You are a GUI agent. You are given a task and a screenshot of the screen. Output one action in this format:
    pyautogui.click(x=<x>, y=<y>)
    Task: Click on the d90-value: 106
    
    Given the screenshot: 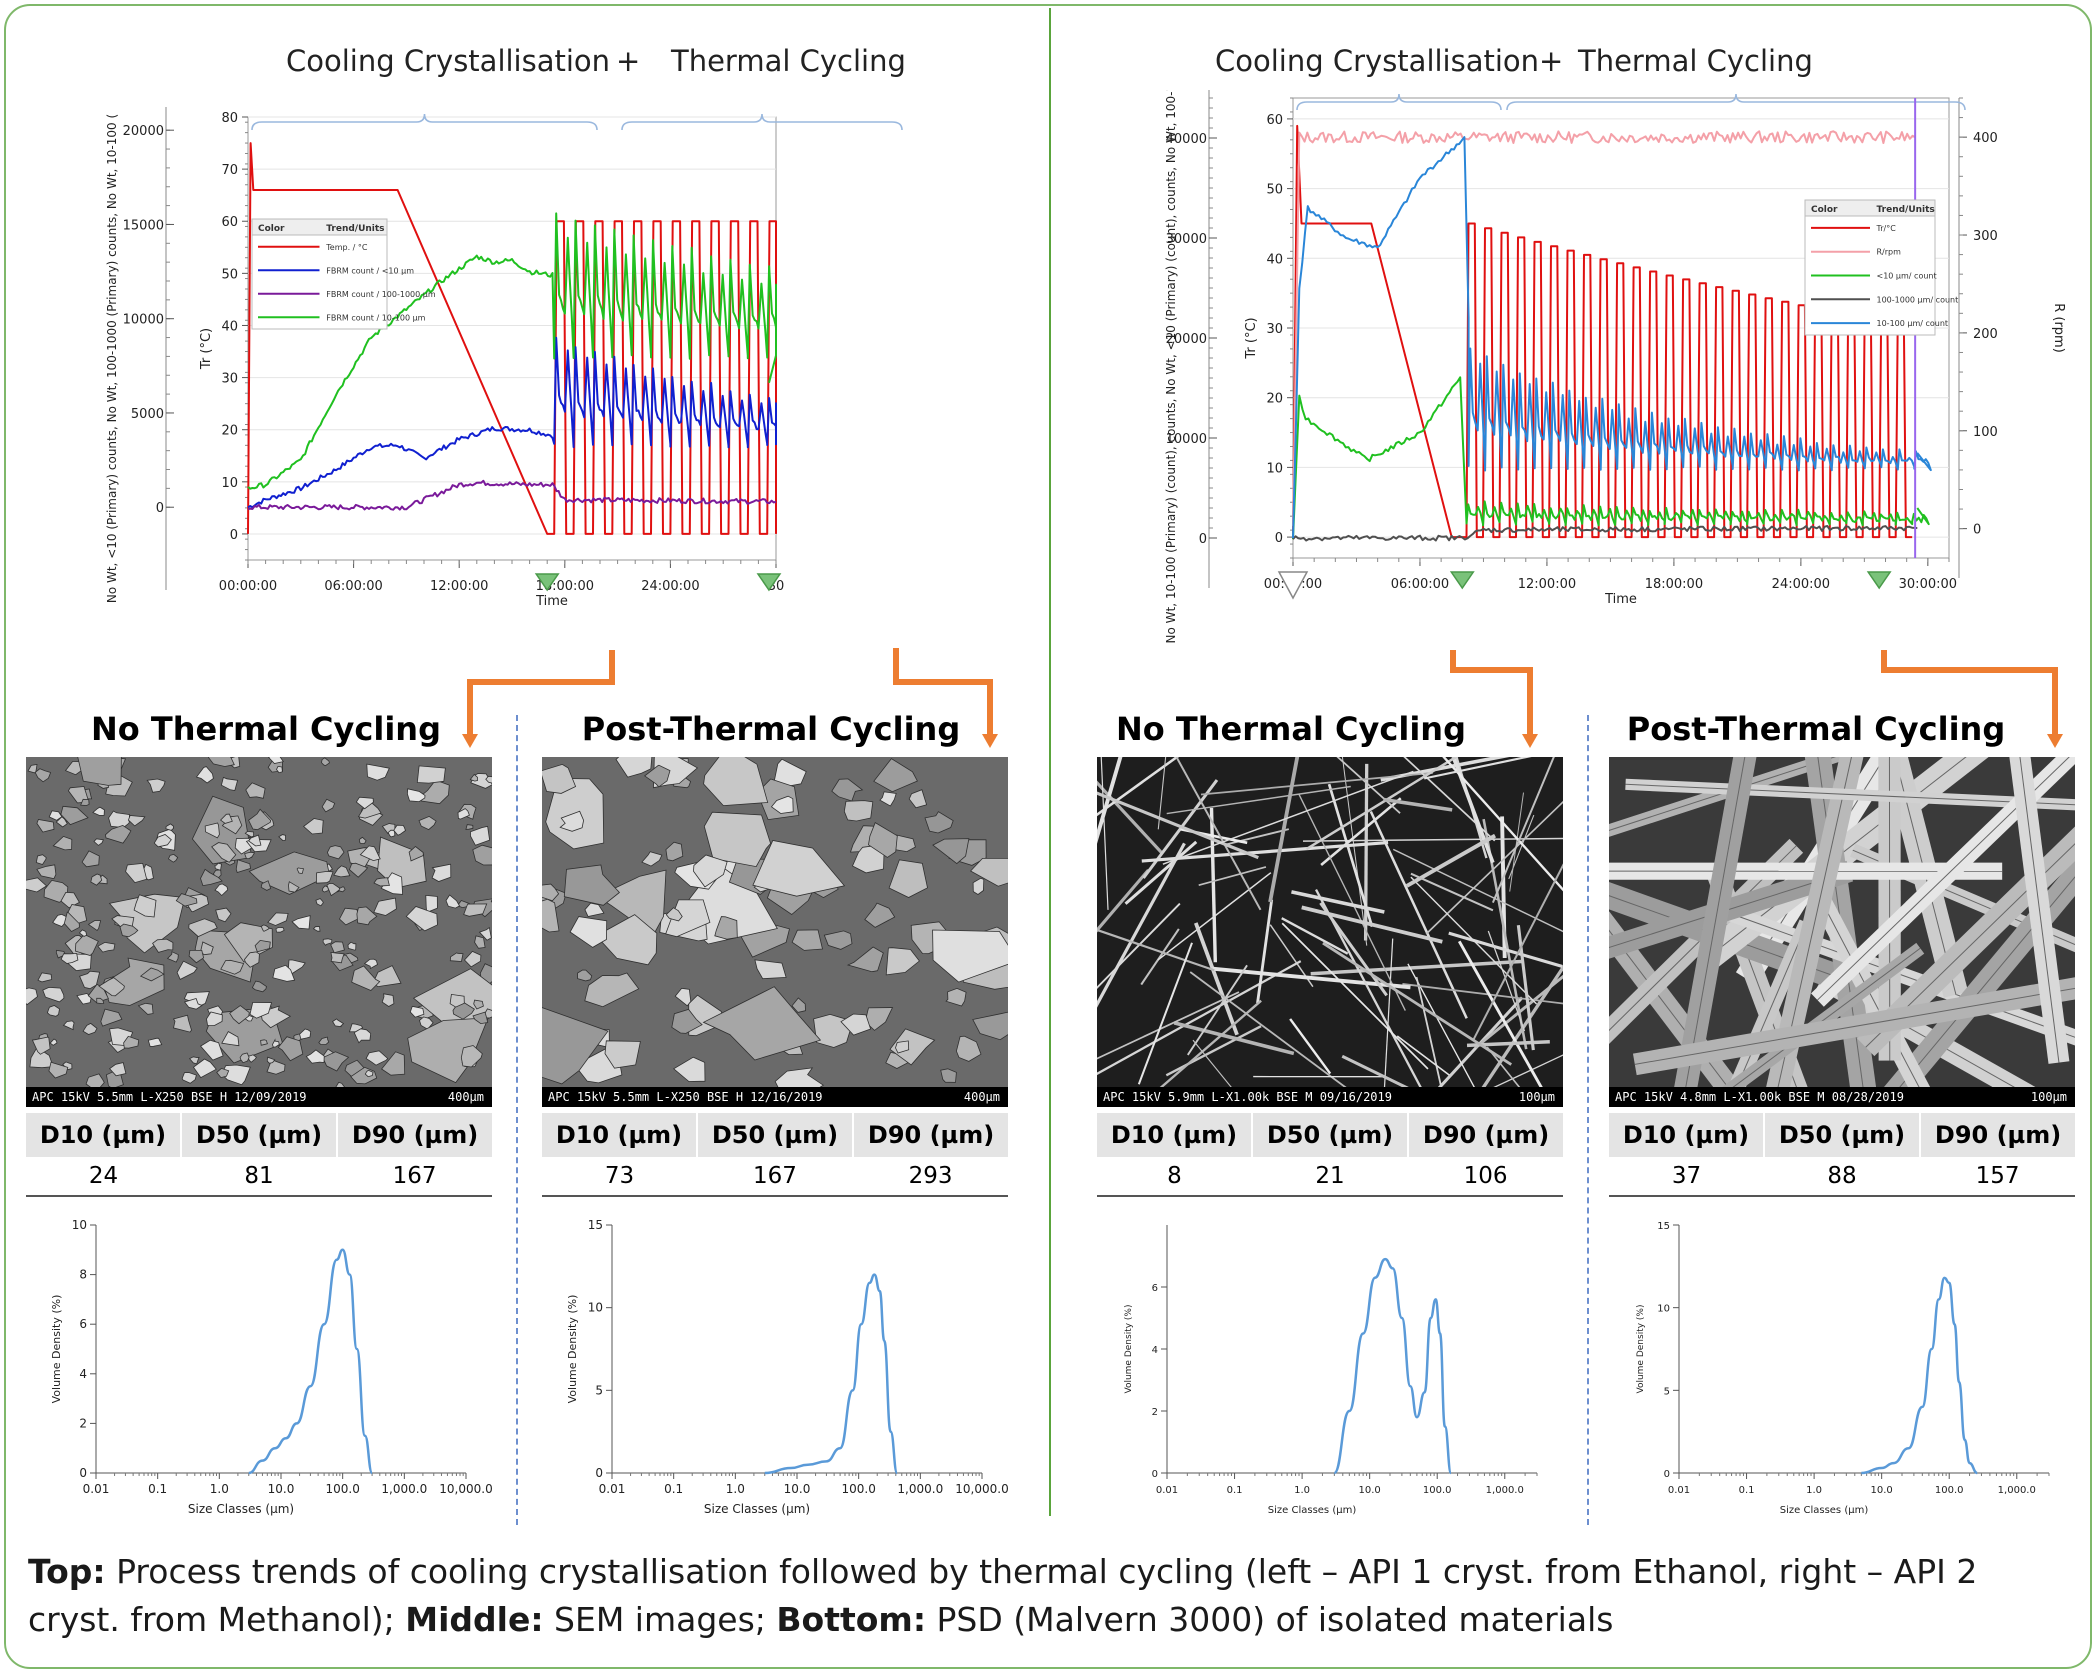 What is the action you would take?
    pyautogui.click(x=1485, y=1177)
    